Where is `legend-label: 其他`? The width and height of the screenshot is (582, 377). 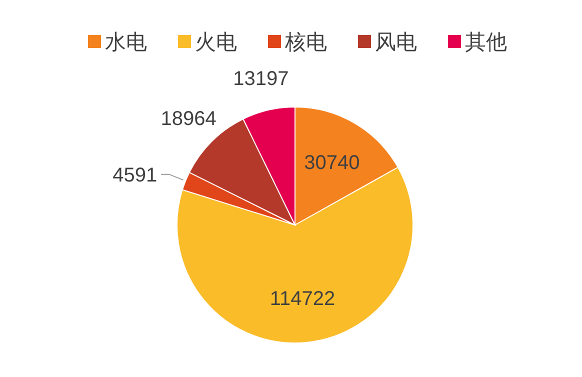
legend-label: 其他 is located at coordinates (486, 42).